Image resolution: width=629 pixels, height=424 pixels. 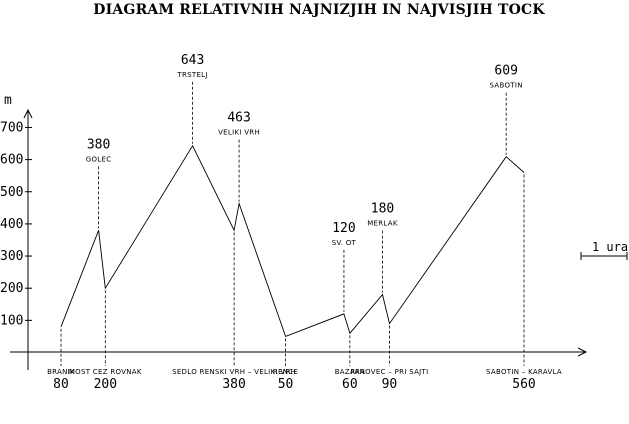 What do you see at coordinates (11, 288) in the screenshot?
I see `y-tick-label: 200` at bounding box center [11, 288].